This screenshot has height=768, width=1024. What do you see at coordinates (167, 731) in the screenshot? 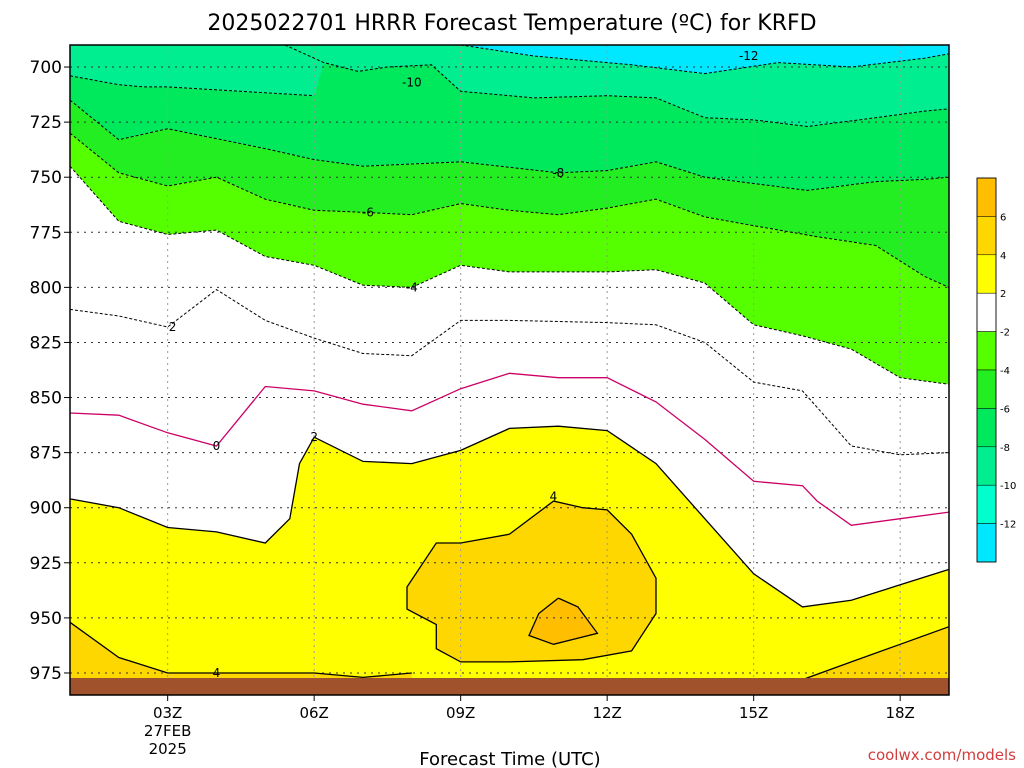
I see `x-tick-sublabel: 27FEB` at bounding box center [167, 731].